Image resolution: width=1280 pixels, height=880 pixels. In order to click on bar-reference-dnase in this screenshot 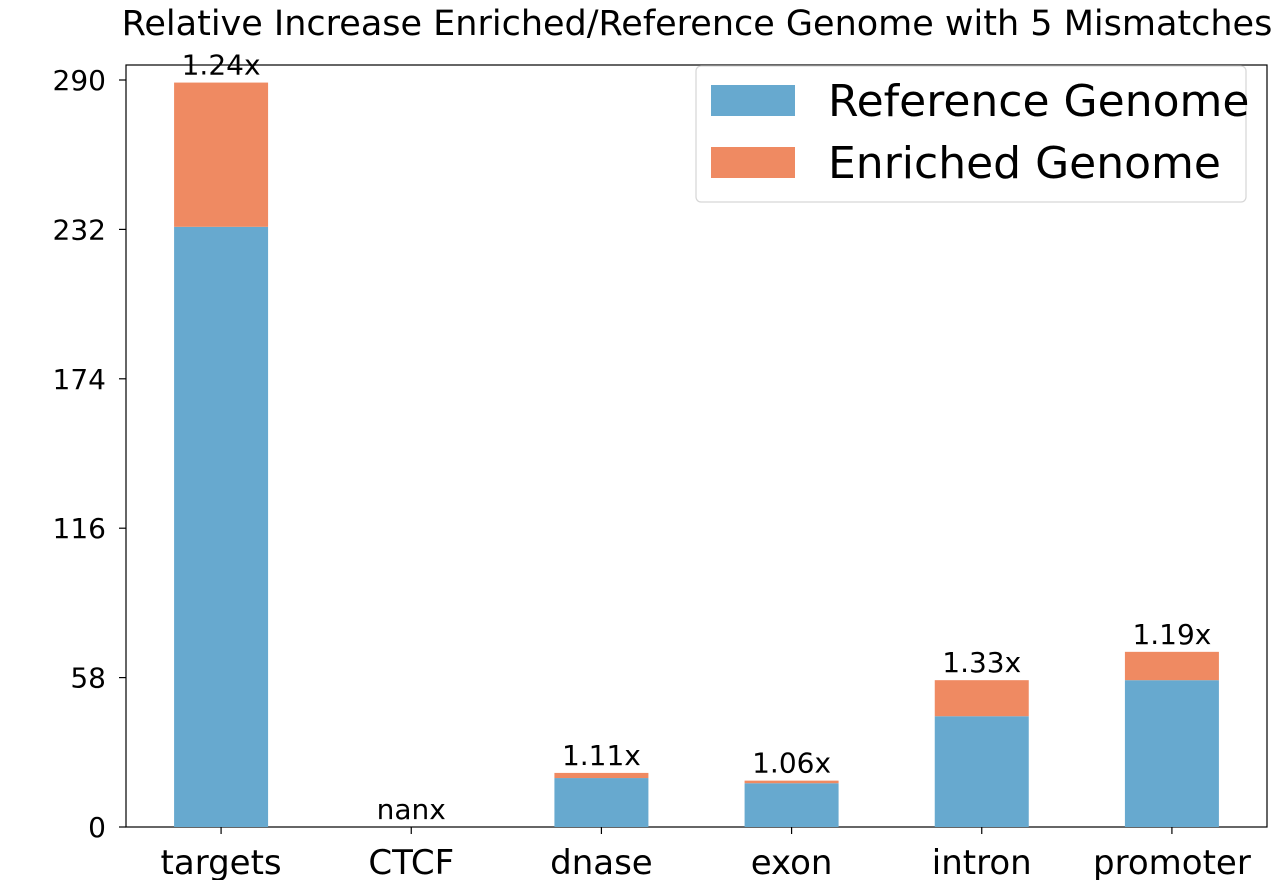, I will do `click(601, 802)`.